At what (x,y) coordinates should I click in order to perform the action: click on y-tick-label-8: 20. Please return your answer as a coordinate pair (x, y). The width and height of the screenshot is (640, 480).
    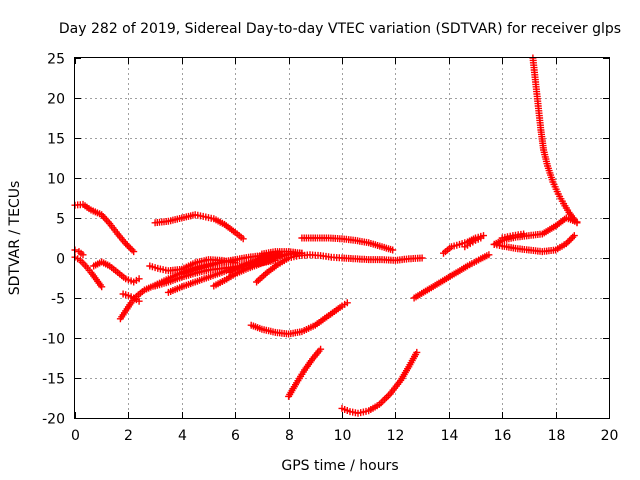
    Looking at the image, I should click on (56, 100).